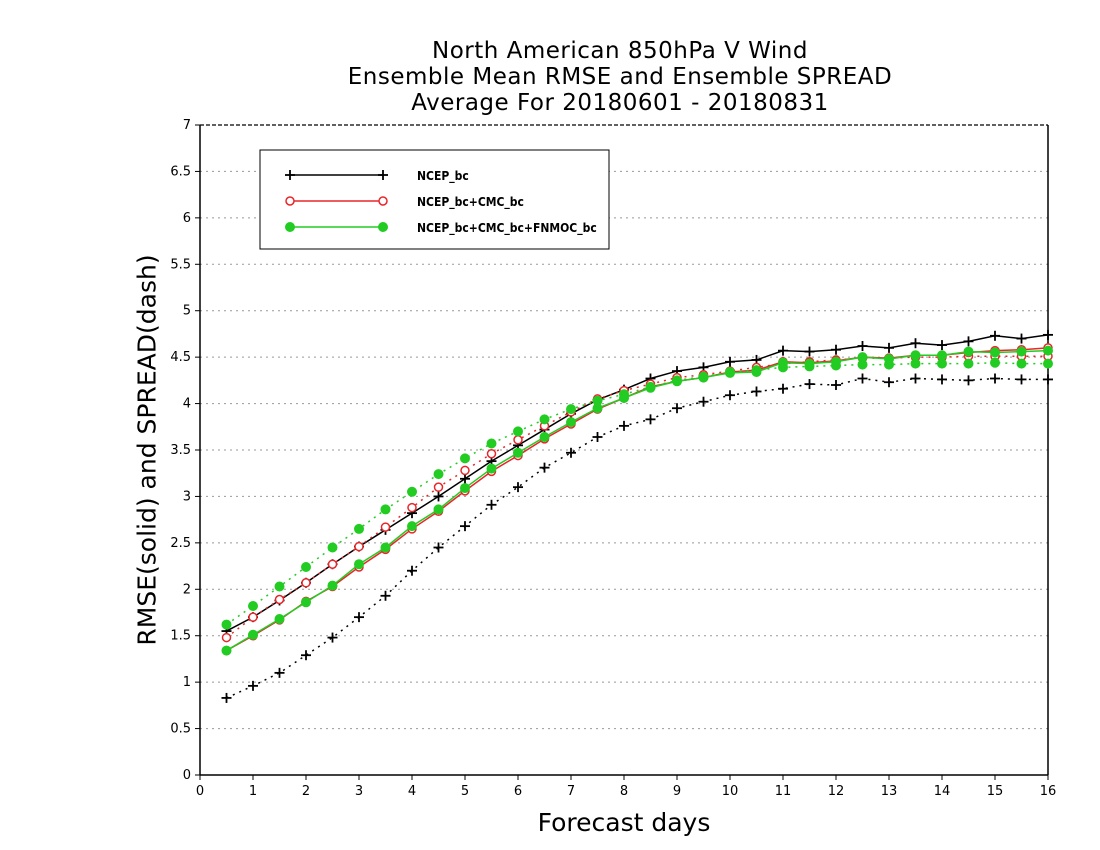 This screenshot has height=850, width=1100. I want to click on x-tick-label: 10, so click(730, 791).